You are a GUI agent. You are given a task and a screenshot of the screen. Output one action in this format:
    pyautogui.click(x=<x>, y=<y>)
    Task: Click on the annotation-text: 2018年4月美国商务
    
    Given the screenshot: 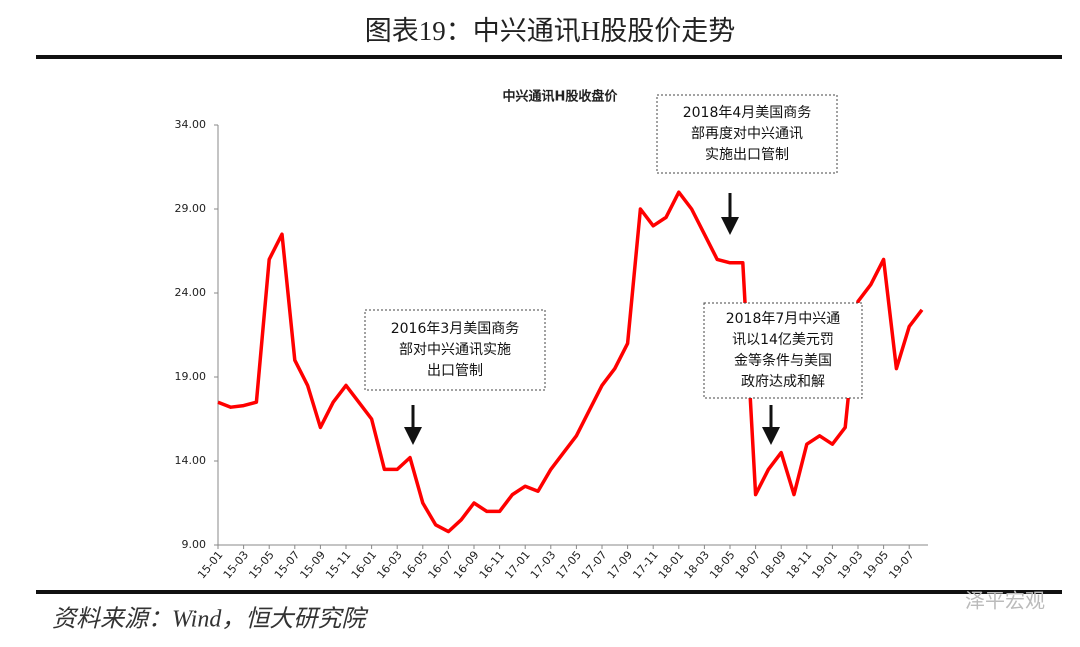 What is the action you would take?
    pyautogui.click(x=747, y=113)
    